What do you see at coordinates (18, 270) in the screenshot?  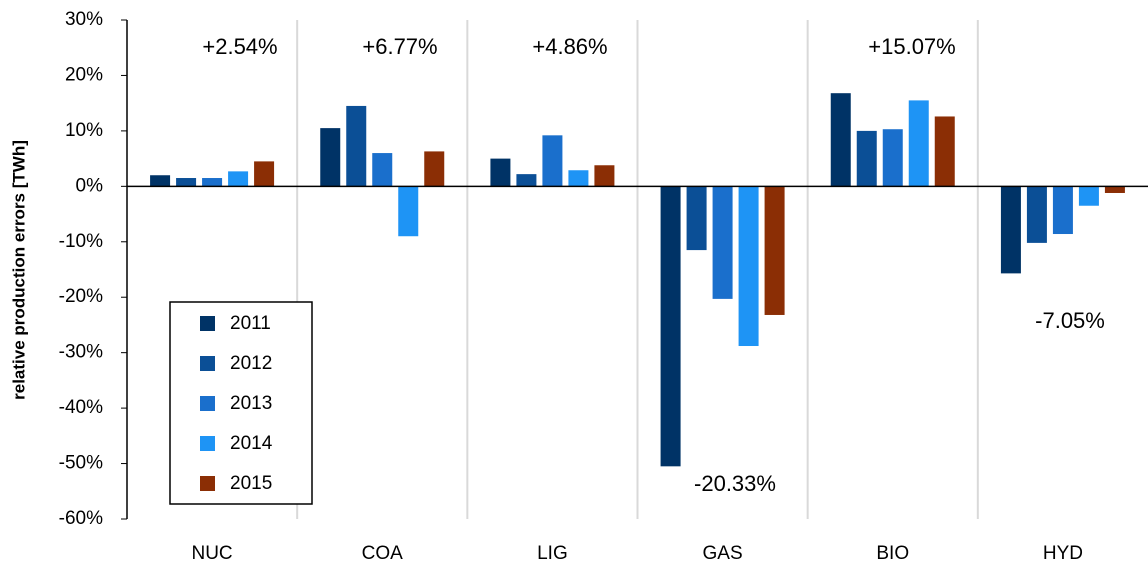 I see `y-axis-label: relative production errors [TWh]` at bounding box center [18, 270].